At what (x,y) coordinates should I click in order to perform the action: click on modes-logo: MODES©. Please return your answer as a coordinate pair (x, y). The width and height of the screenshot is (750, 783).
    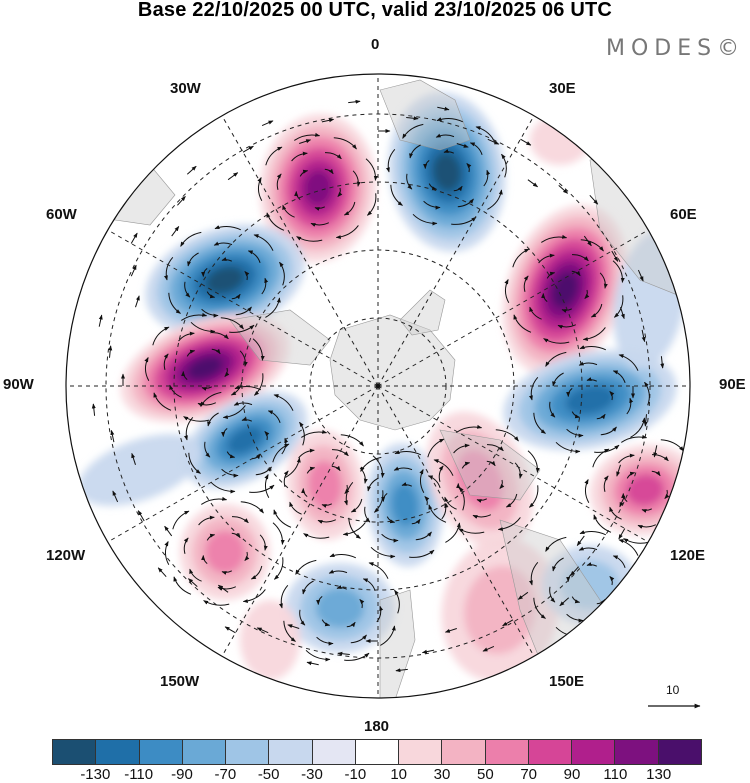
    Looking at the image, I should click on (676, 48).